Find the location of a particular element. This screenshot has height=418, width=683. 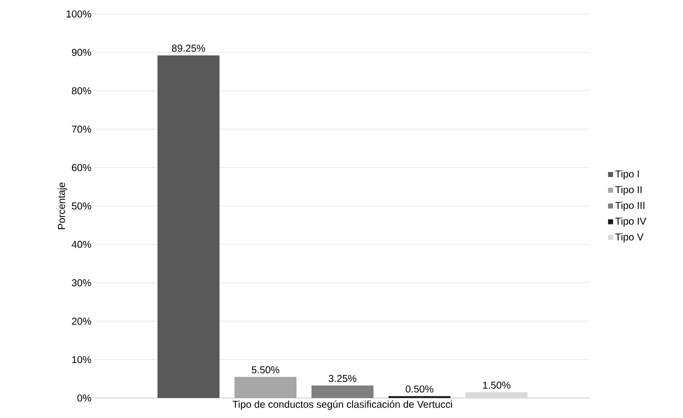

data-label: 0.50% is located at coordinates (420, 389).